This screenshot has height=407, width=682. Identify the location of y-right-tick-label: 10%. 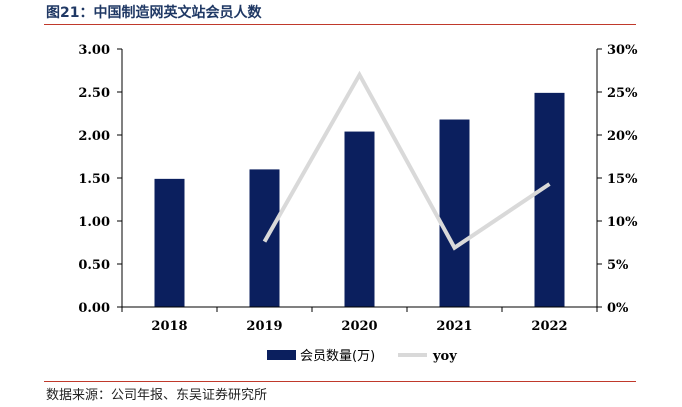
(622, 222).